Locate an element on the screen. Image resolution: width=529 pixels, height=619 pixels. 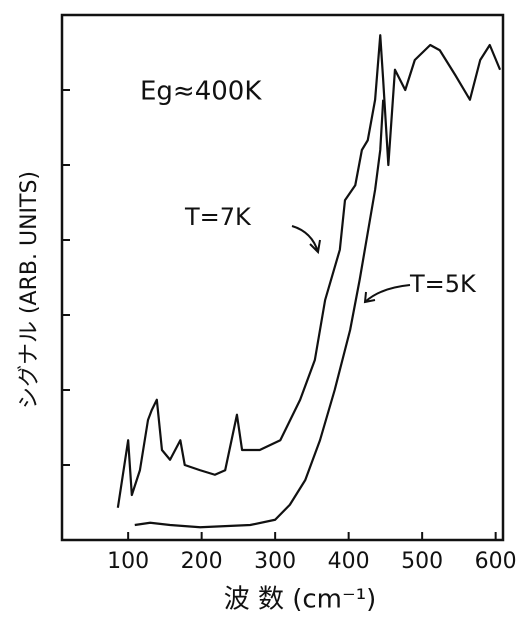
x-tick-label: 100 is located at coordinates (128, 561).